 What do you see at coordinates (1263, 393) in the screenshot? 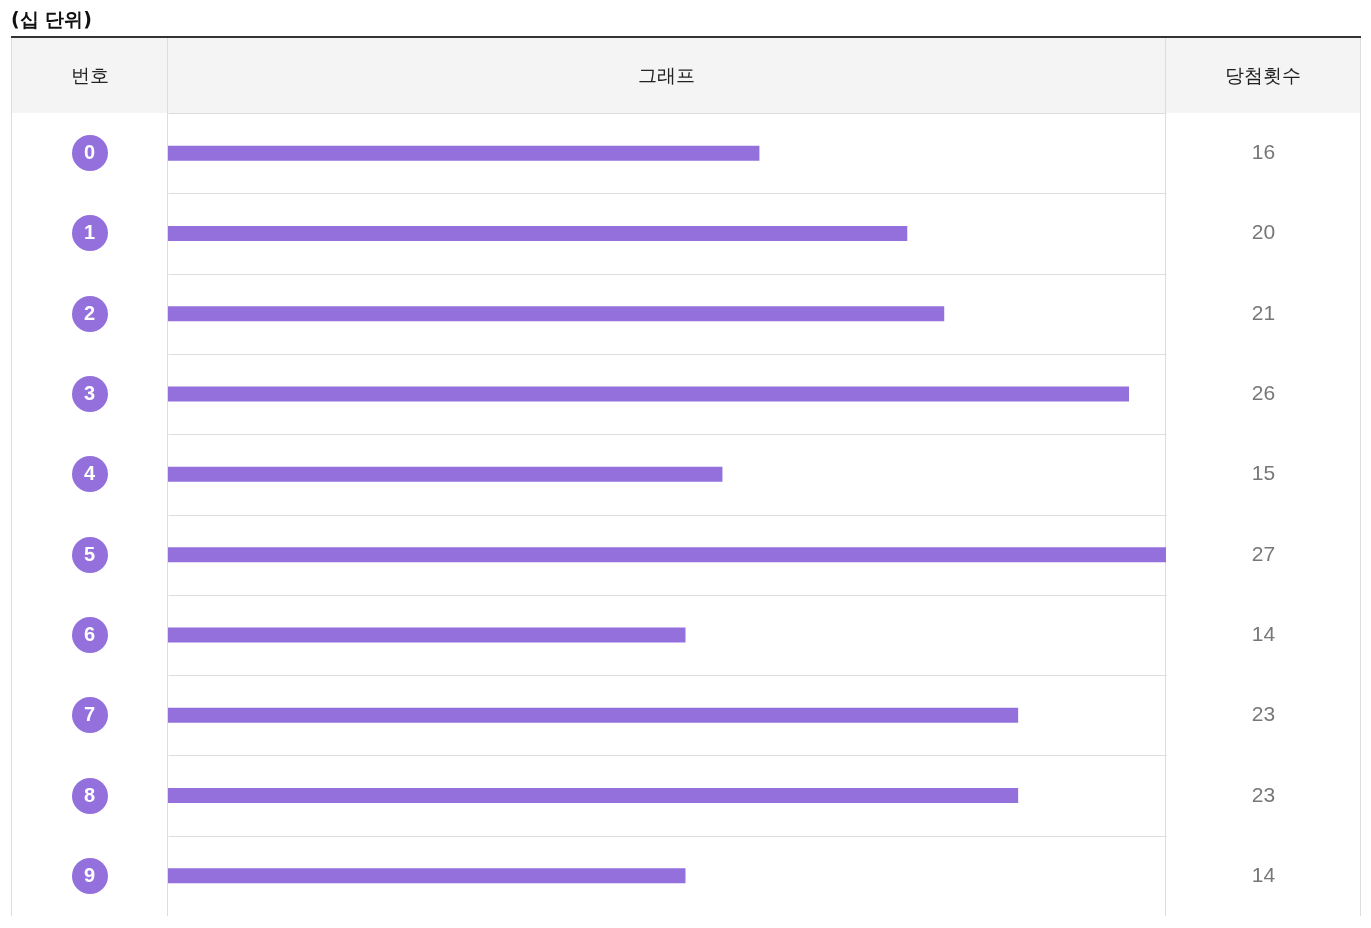
I see `data-label: 26` at bounding box center [1263, 393].